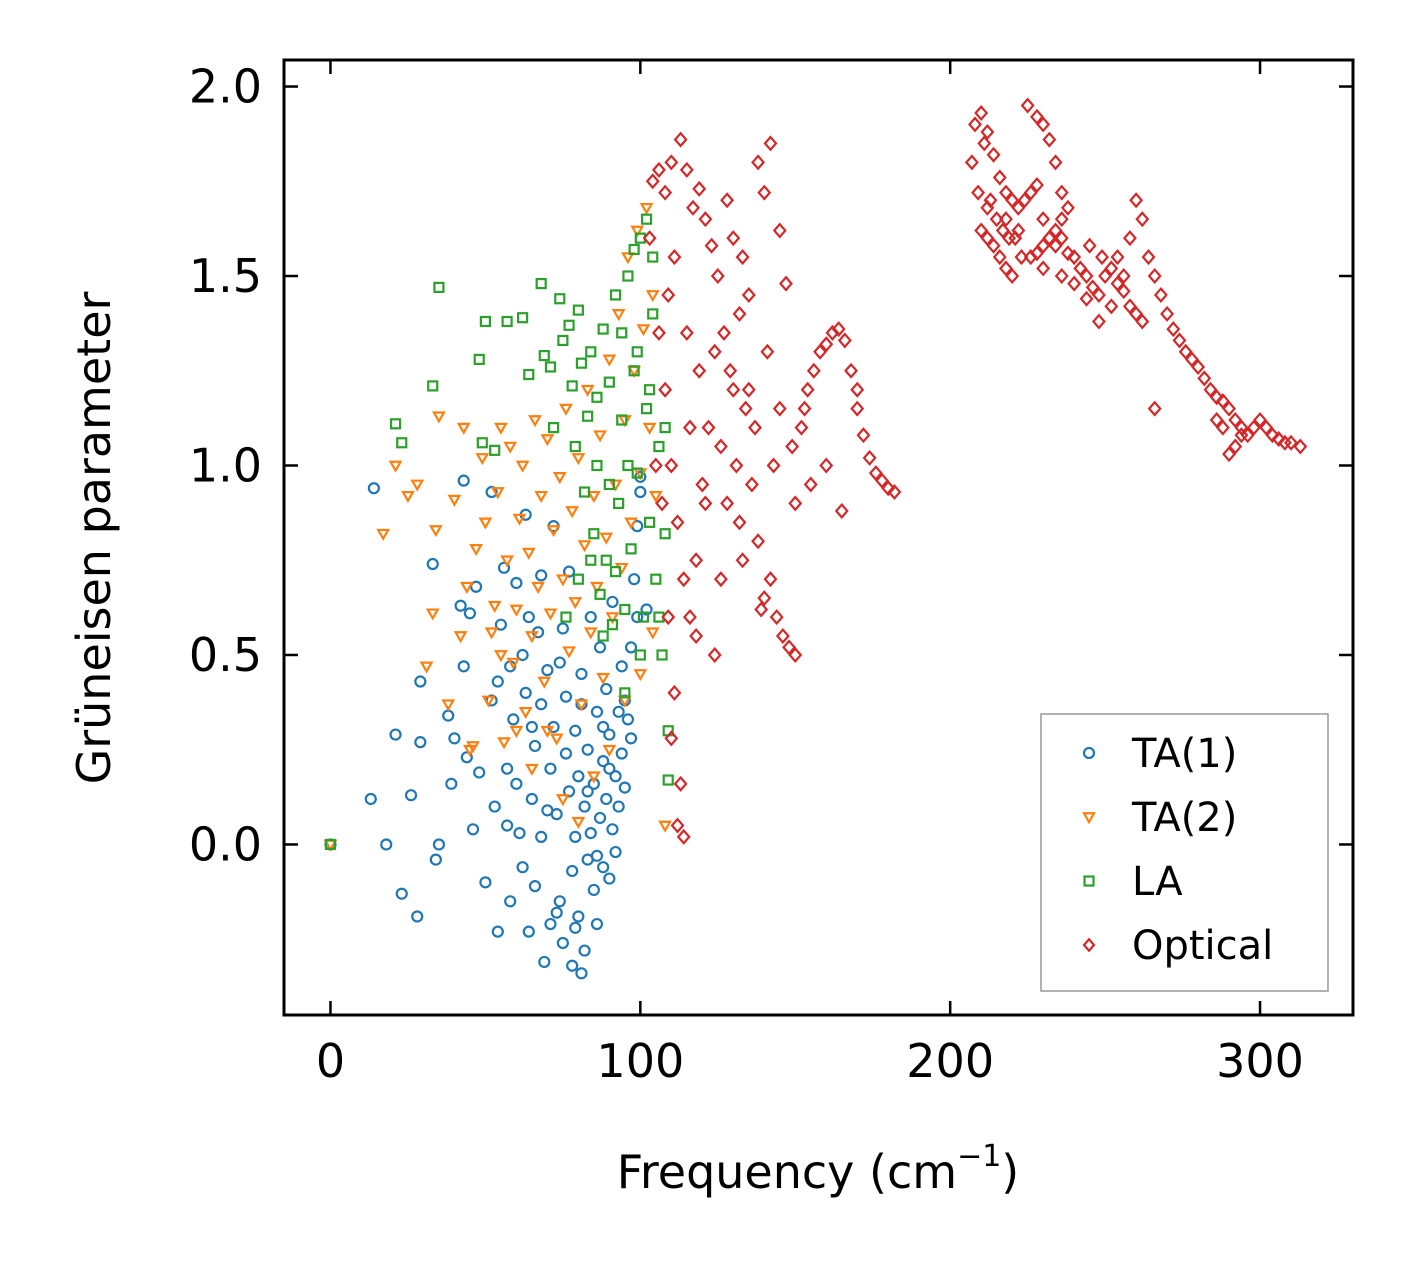 This screenshot has width=1413, height=1264. What do you see at coordinates (1260, 1061) in the screenshot?
I see `x-tick-label: 300` at bounding box center [1260, 1061].